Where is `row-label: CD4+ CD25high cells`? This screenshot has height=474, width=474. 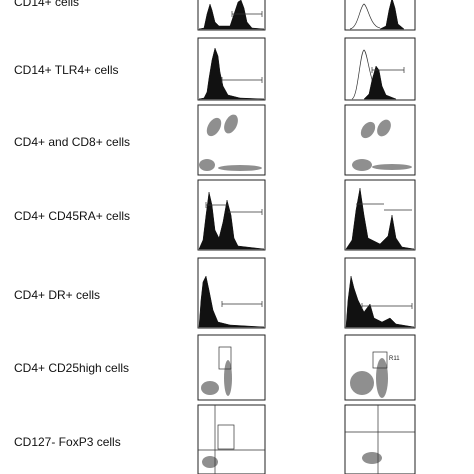 row-label: CD4+ CD25high cells is located at coordinates (71, 368).